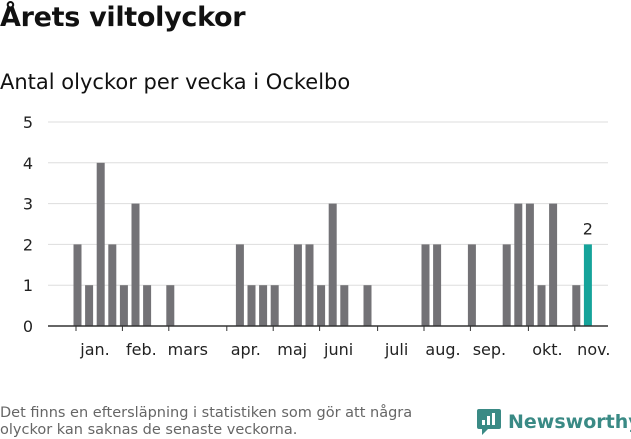  What do you see at coordinates (188, 349) in the screenshot?
I see `x-tick-label: mars` at bounding box center [188, 349].